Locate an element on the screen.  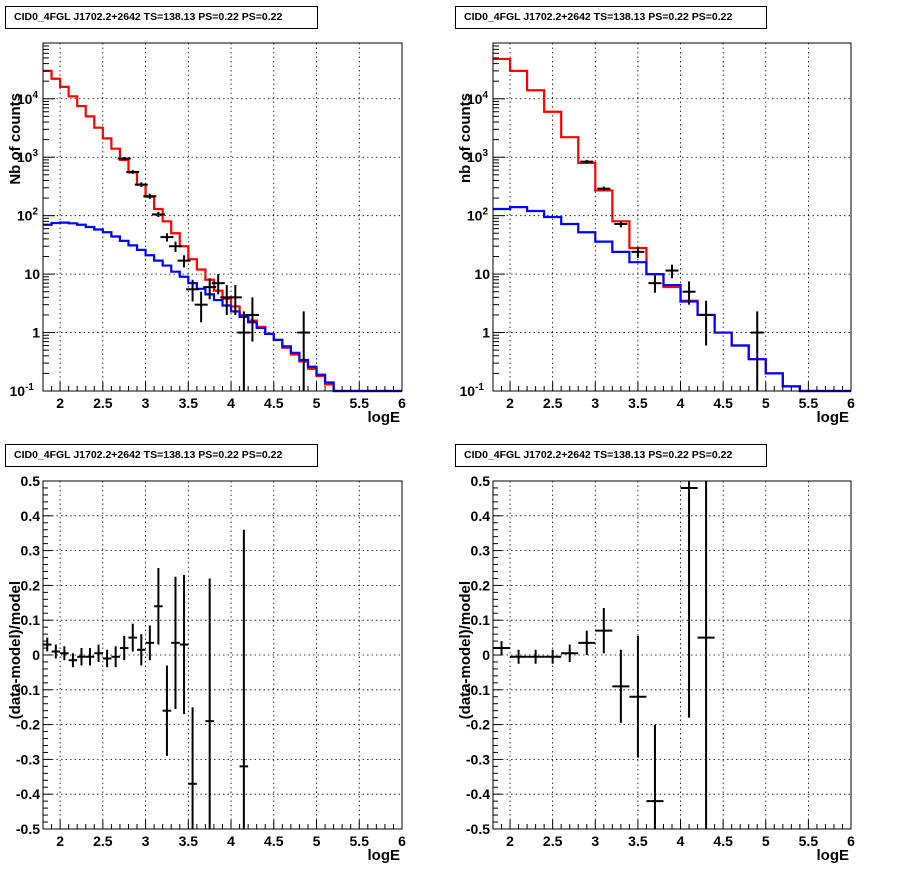
y-tick-label: -0.2 is located at coordinates (28, 725).